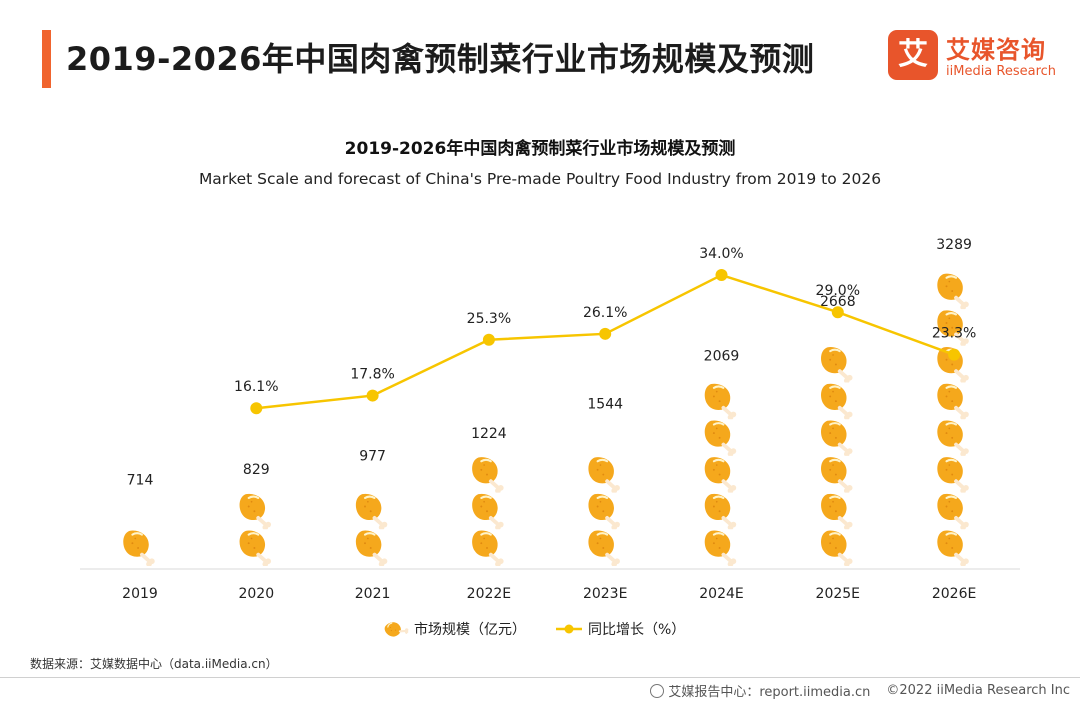 The height and width of the screenshot is (702, 1080). Describe the element at coordinates (838, 291) in the screenshot. I see `growth-value-label: 29.0%` at that location.